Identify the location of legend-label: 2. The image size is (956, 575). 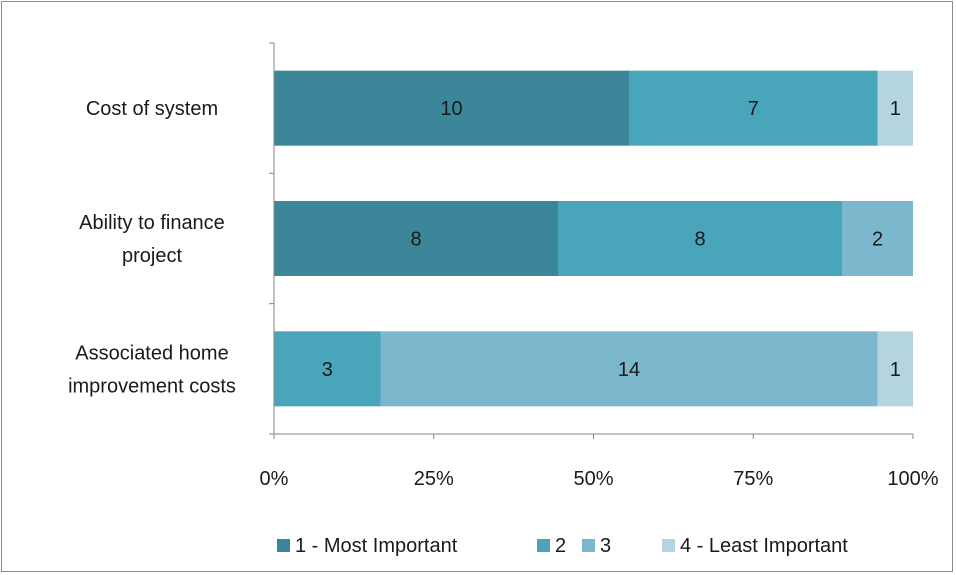
(560, 546).